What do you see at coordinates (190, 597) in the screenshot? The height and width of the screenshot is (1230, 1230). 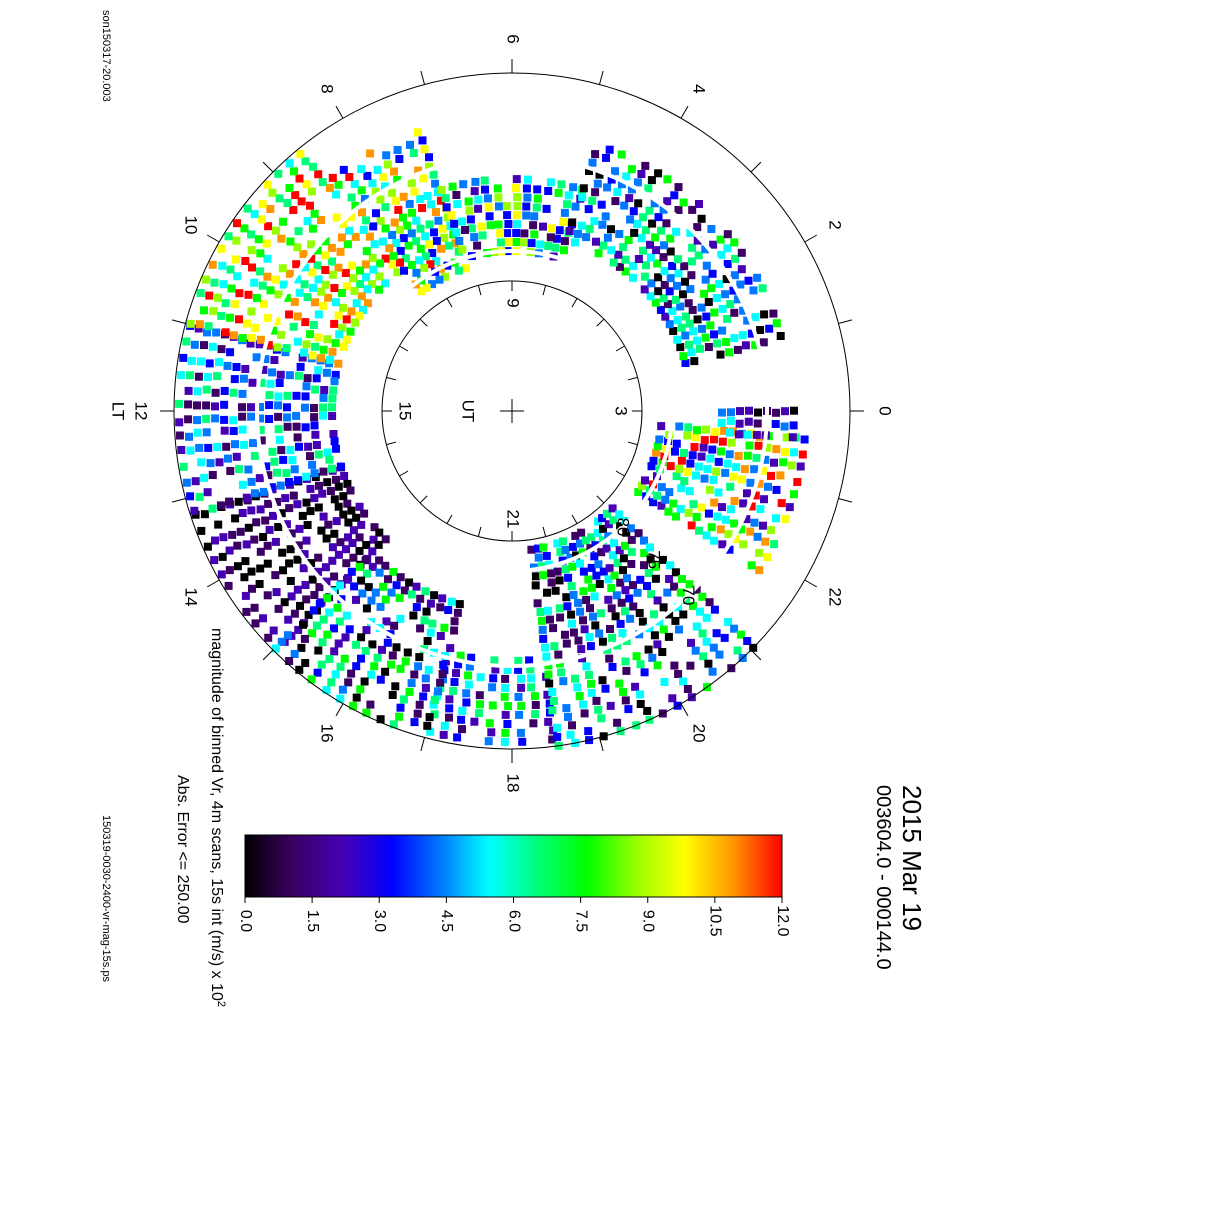 I see `lt-hour-label: 14` at bounding box center [190, 597].